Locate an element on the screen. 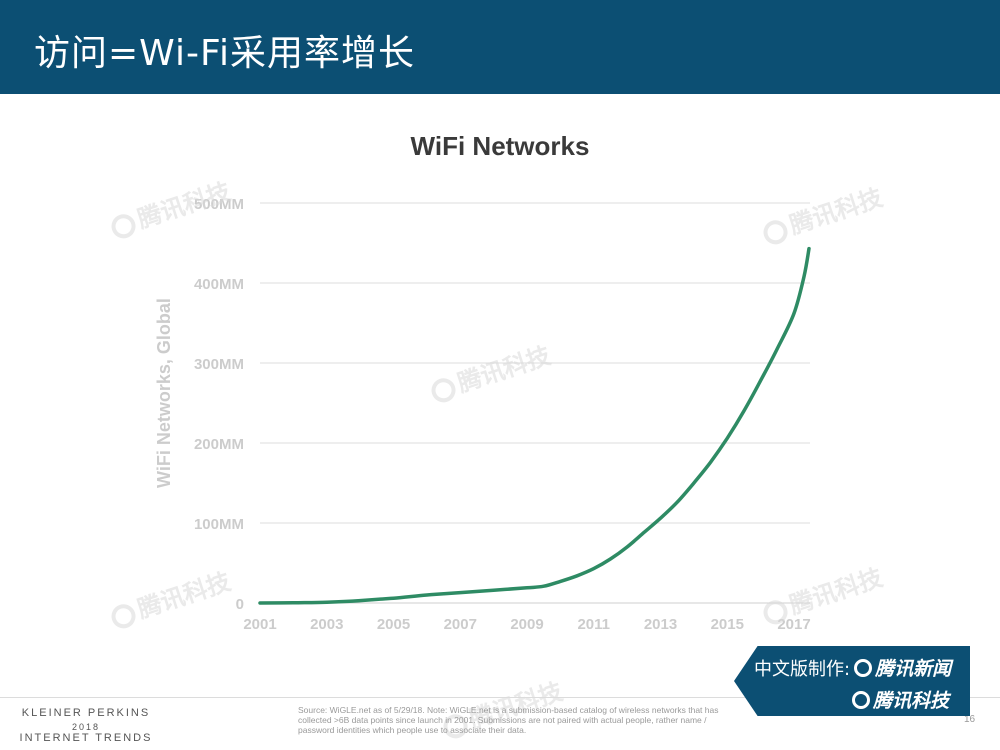 Image resolution: width=1000 pixels, height=750 pixels. page-number: 16 is located at coordinates (970, 719).